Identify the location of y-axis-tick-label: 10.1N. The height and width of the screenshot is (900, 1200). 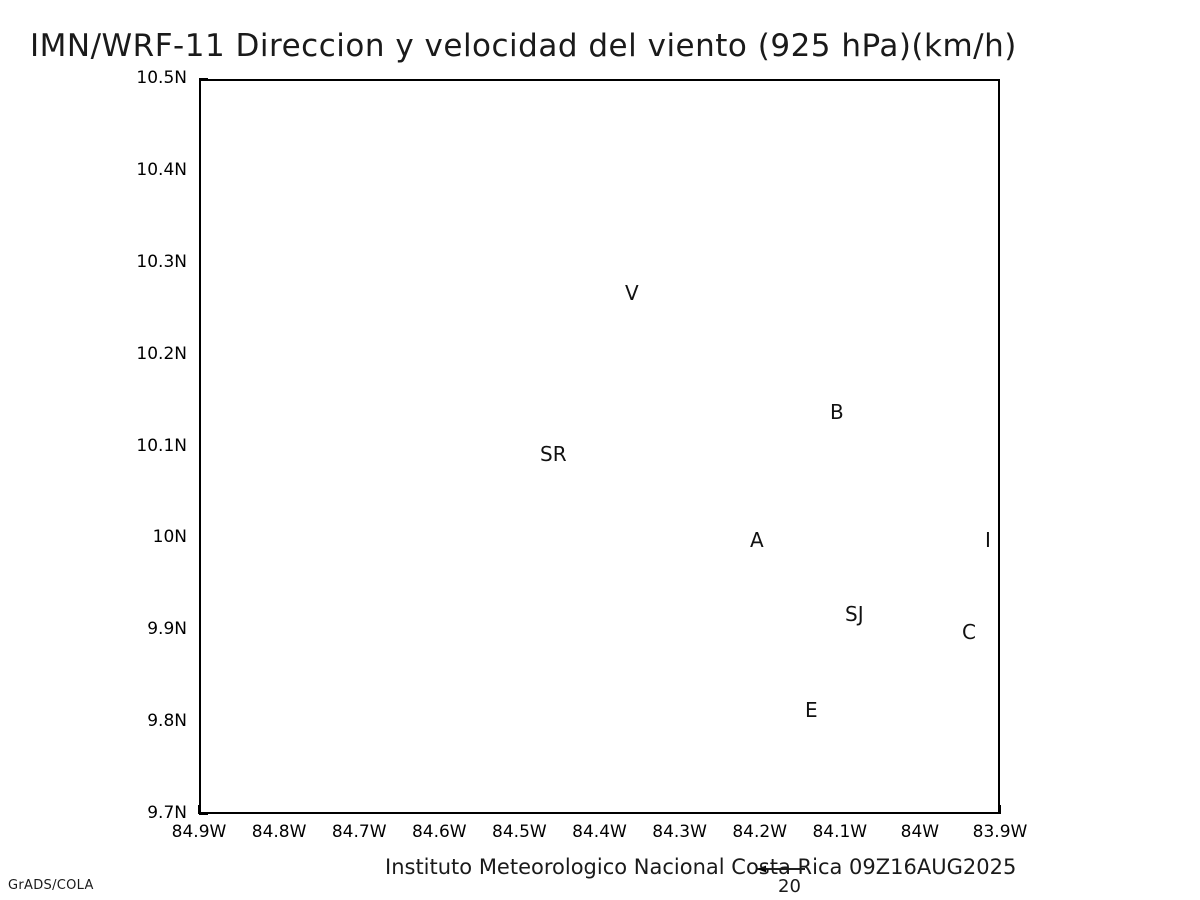
(161, 445).